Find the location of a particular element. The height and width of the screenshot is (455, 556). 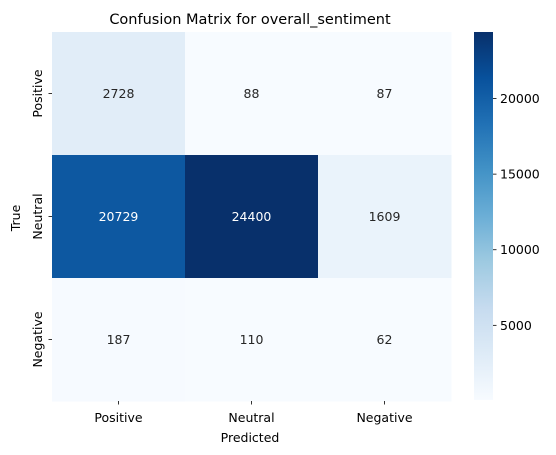

cell-value-label: 187 is located at coordinates (119, 339).